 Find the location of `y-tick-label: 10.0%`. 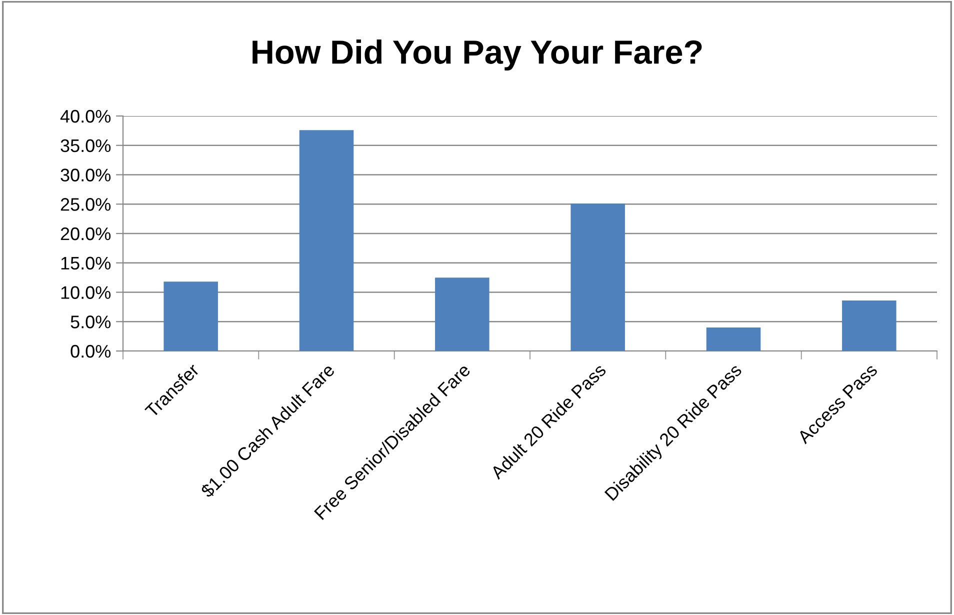

y-tick-label: 10.0% is located at coordinates (86, 292).